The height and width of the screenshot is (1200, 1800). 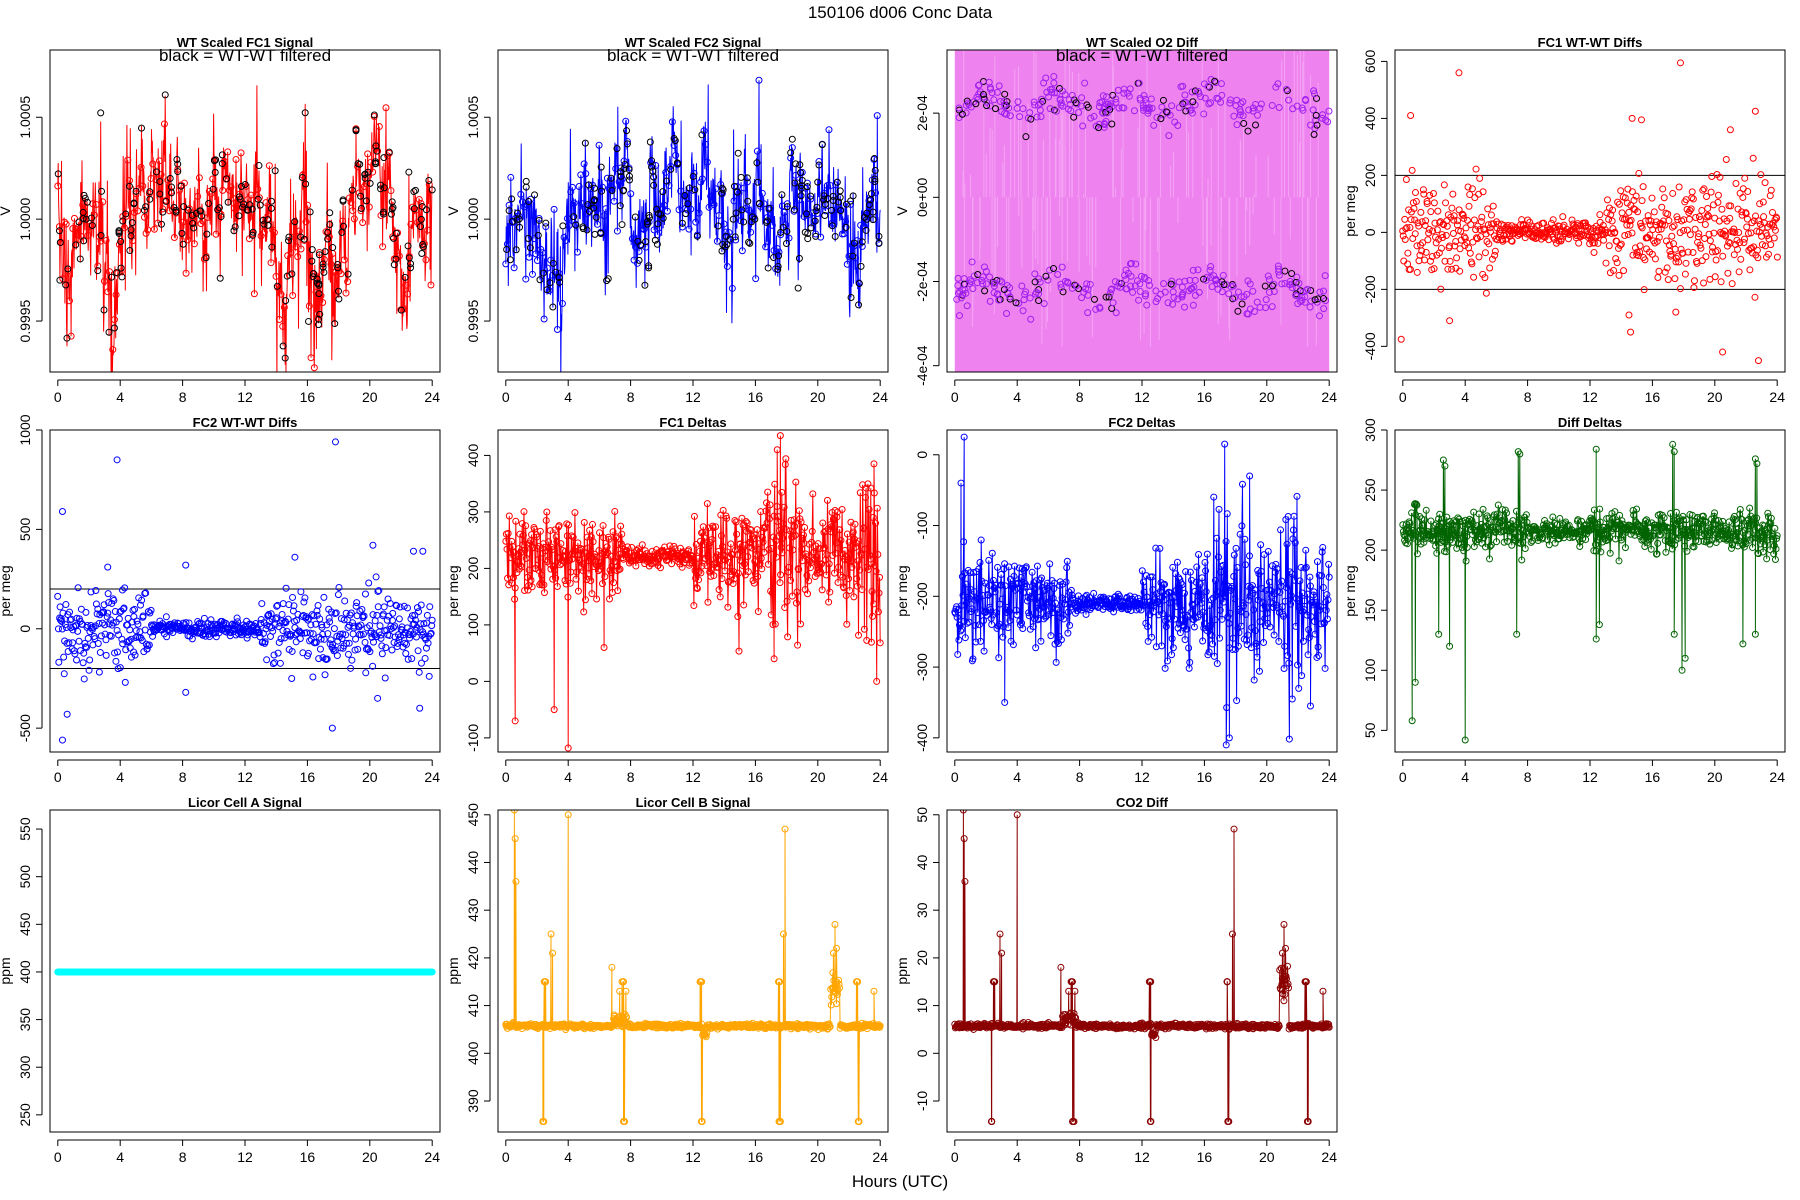 I want to click on plot-frame, so click(x=693, y=211).